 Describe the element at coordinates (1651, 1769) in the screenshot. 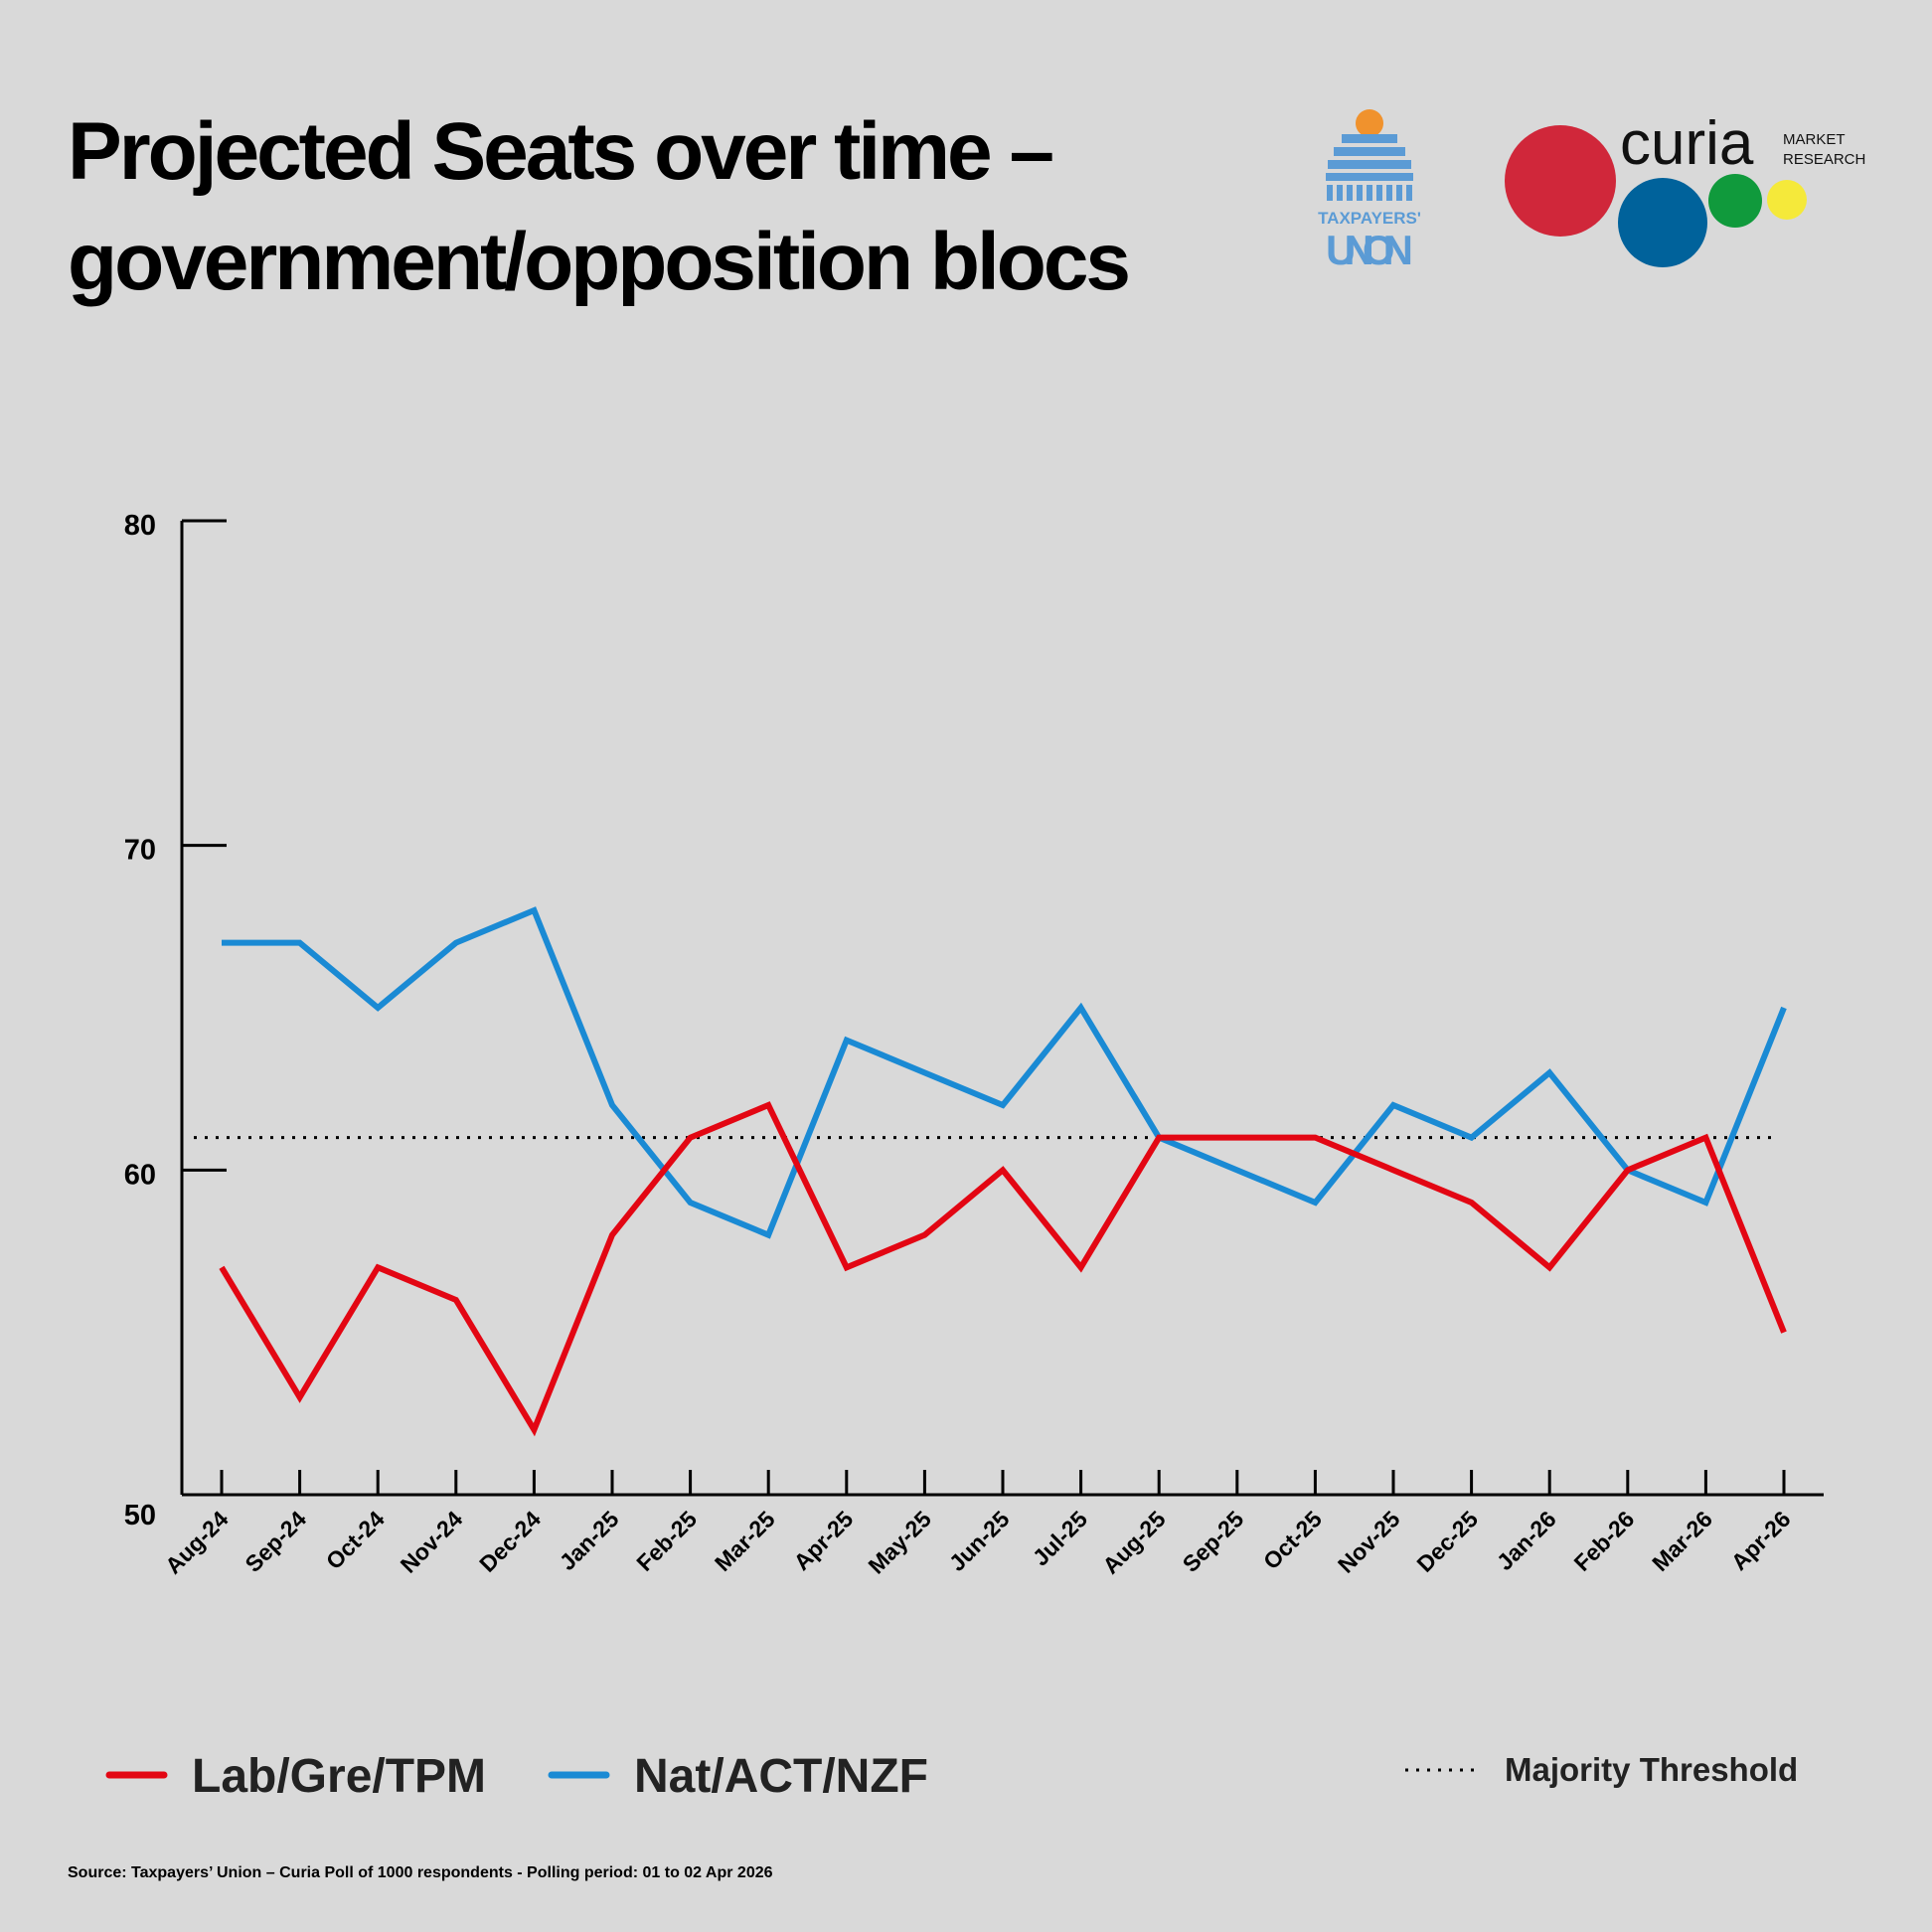

I see `legend-label: Majority Threshold` at that location.